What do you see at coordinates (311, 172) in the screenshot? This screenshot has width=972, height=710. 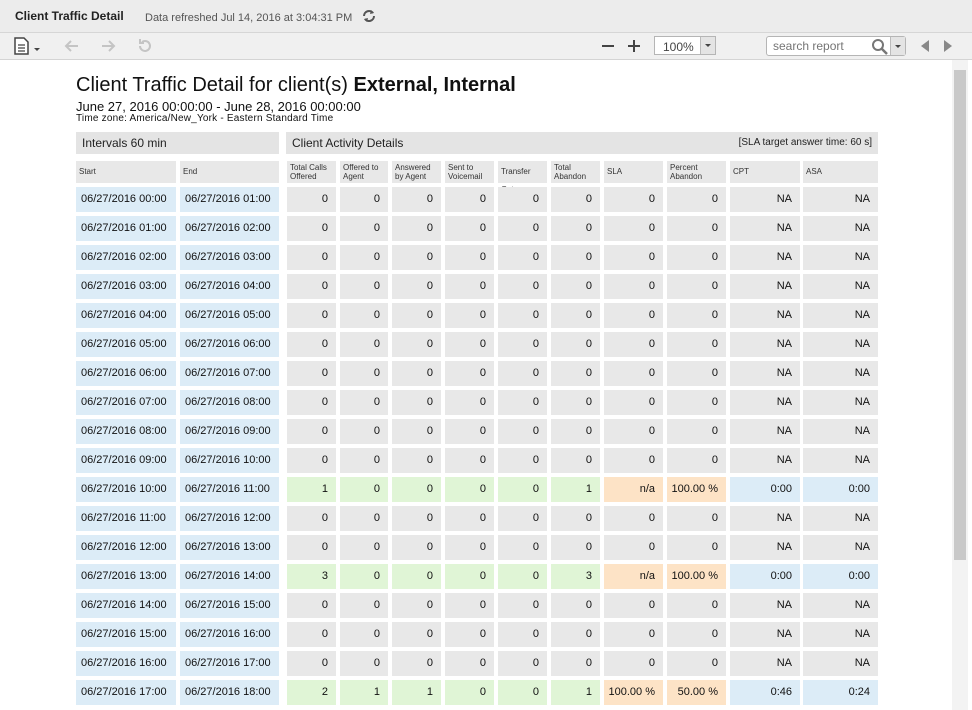 I see `column-header: Total Calls Offered` at bounding box center [311, 172].